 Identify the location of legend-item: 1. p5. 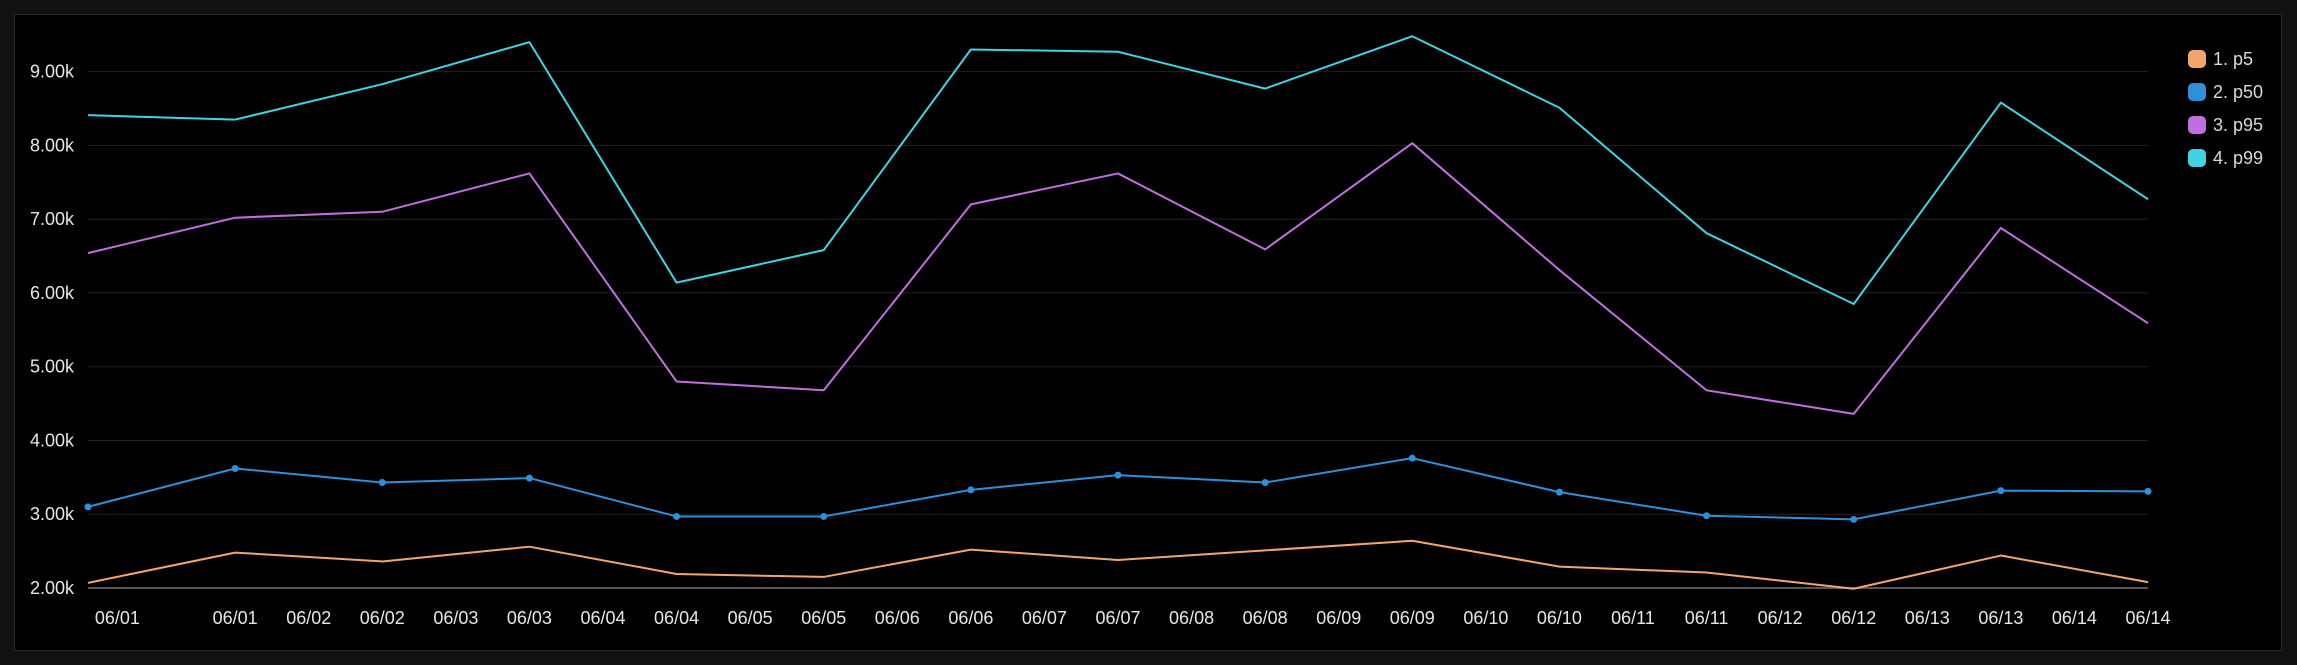
(2220, 59).